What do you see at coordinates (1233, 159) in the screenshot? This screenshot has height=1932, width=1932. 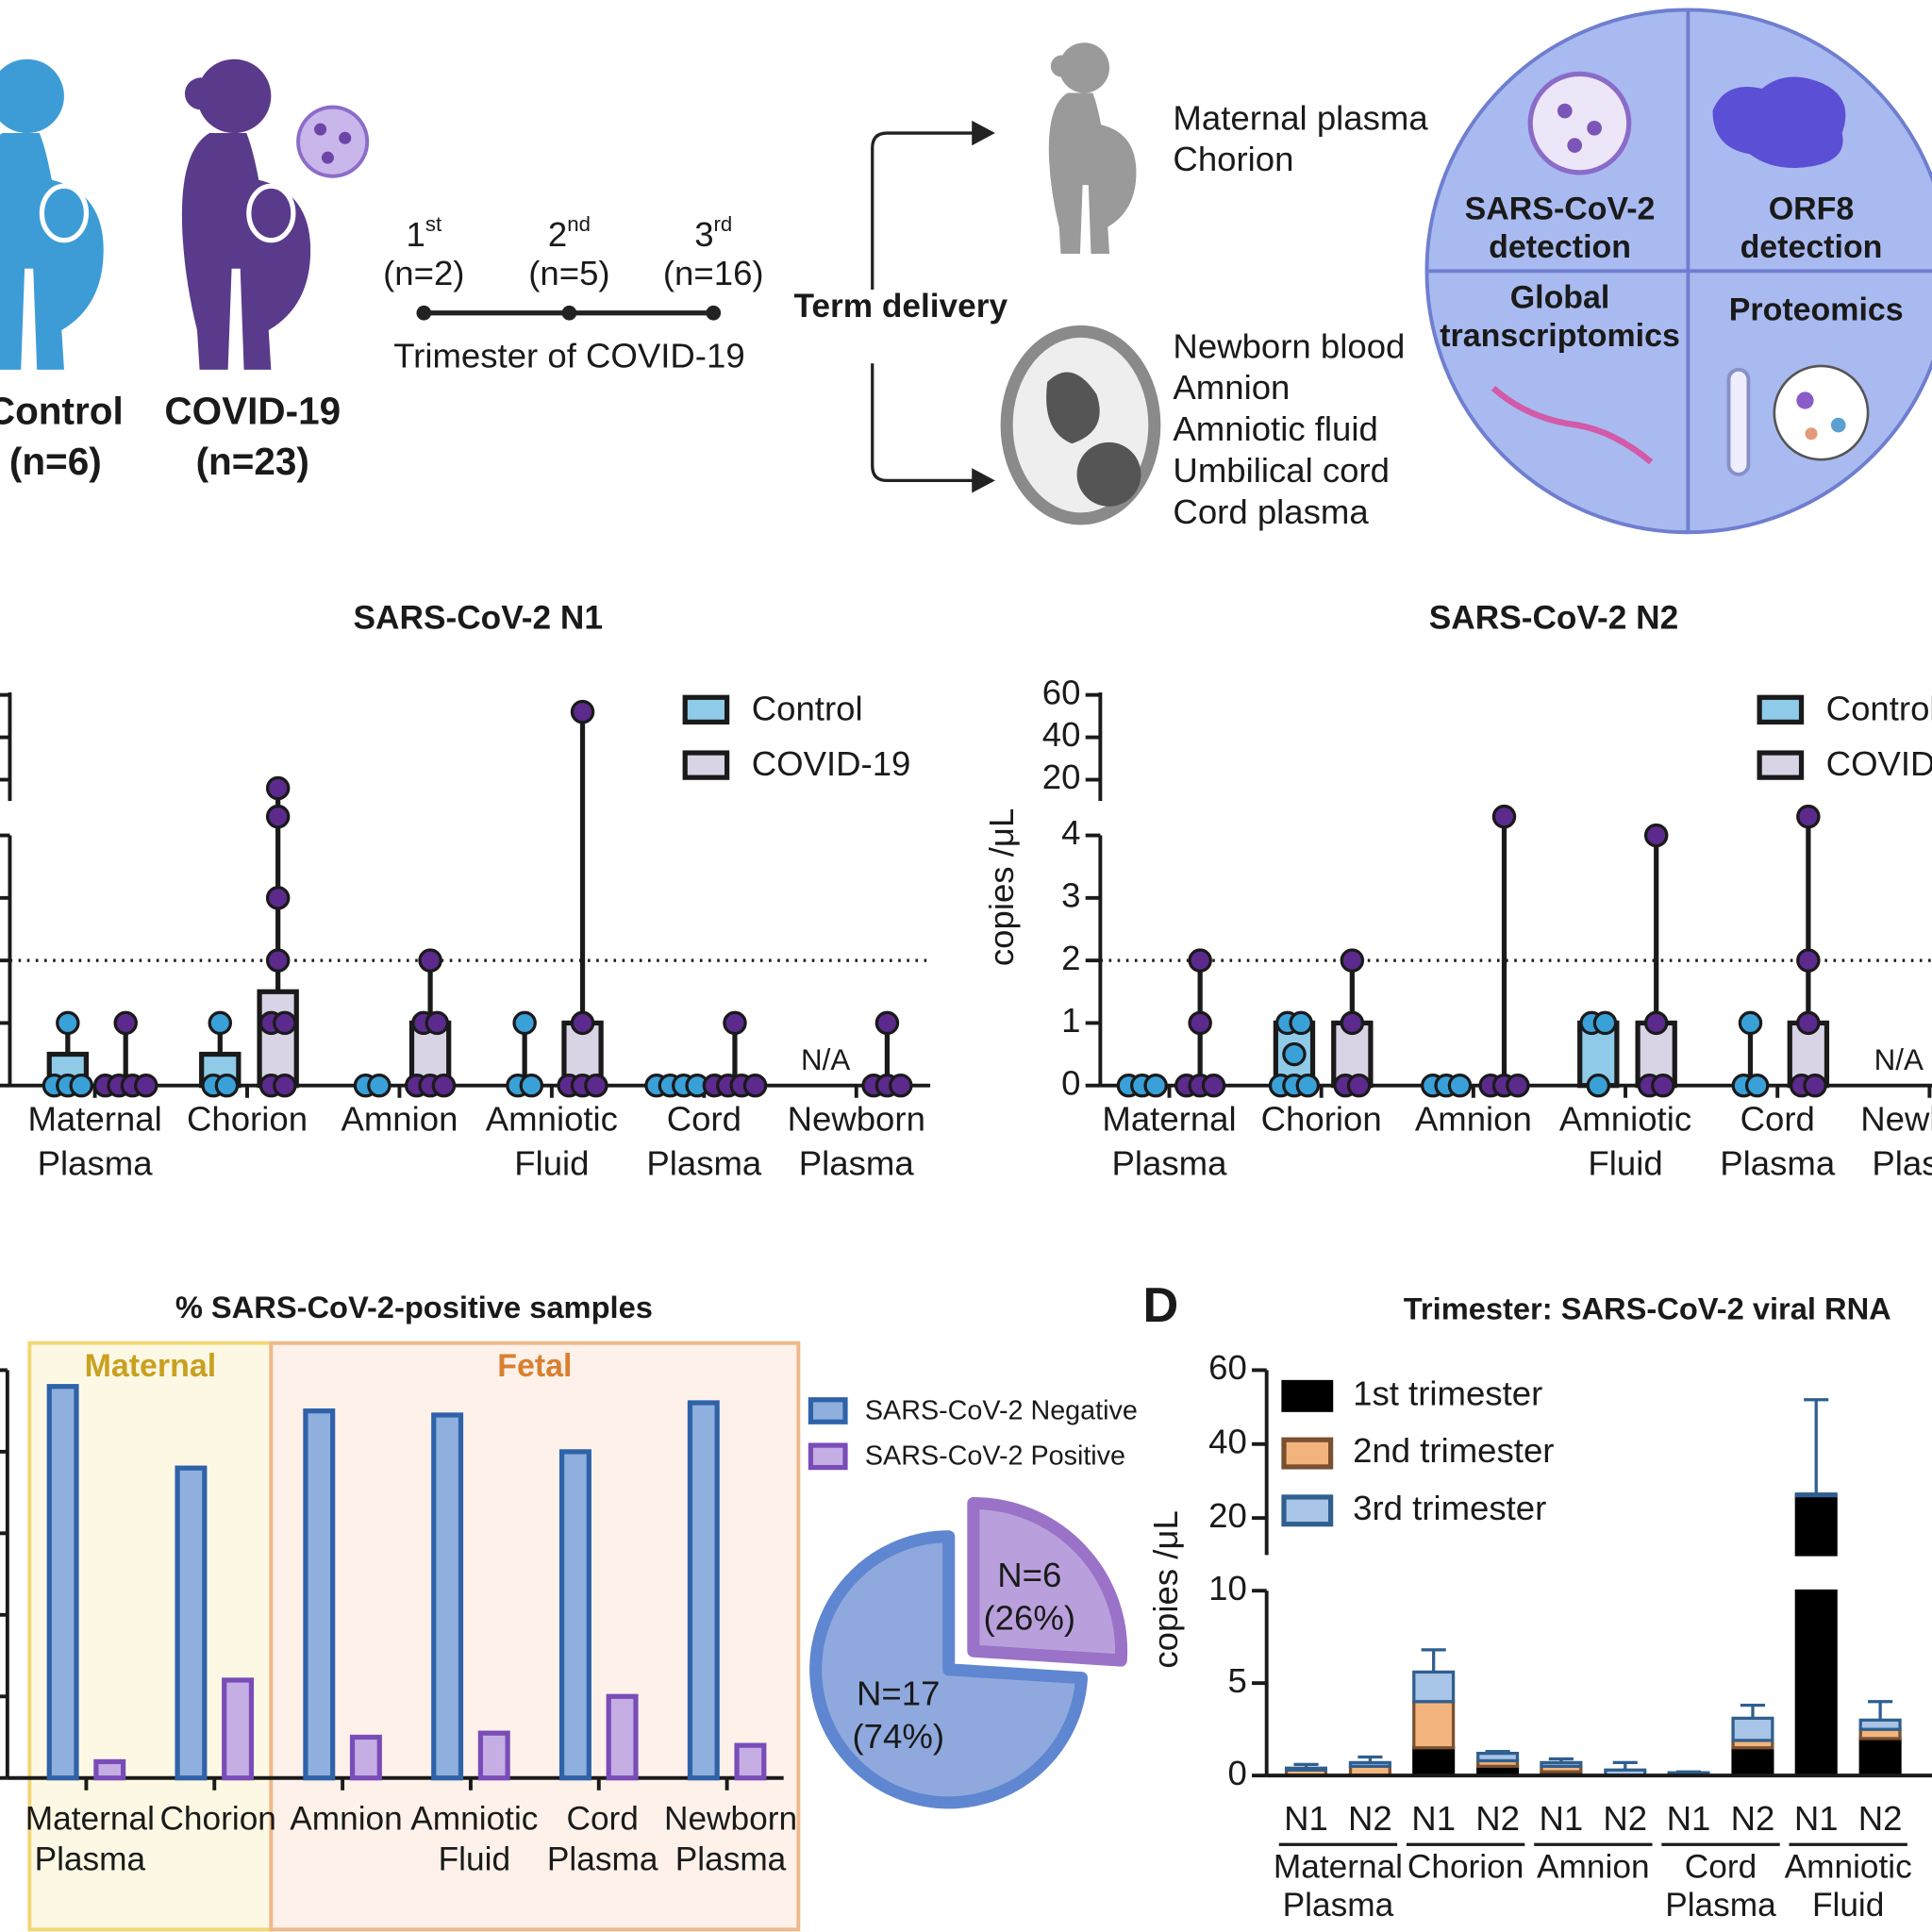 I see `sample-label: Chorion` at bounding box center [1233, 159].